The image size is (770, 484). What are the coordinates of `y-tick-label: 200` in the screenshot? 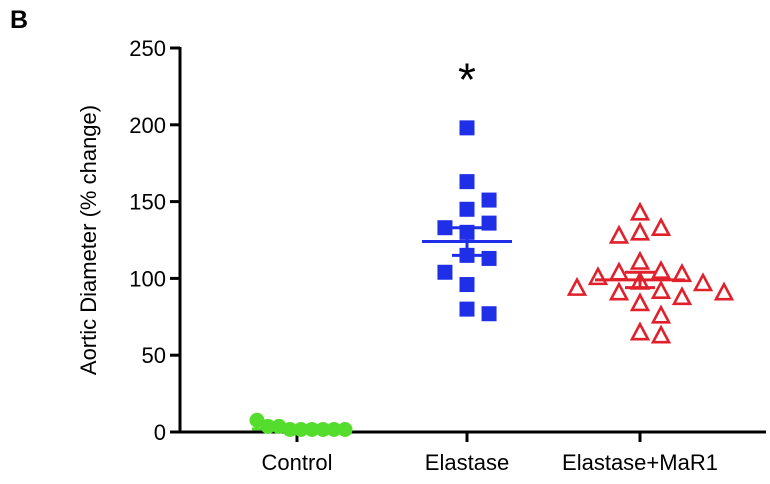 It's located at (147, 125).